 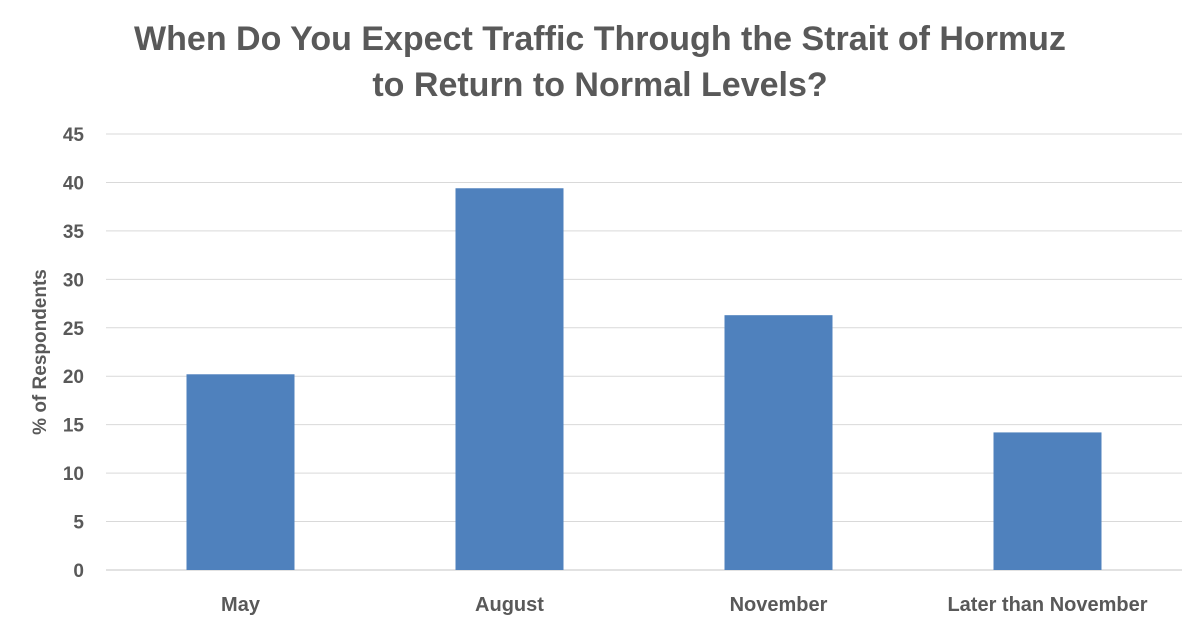 What do you see at coordinates (74, 135) in the screenshot?
I see `y-tick-label: 45` at bounding box center [74, 135].